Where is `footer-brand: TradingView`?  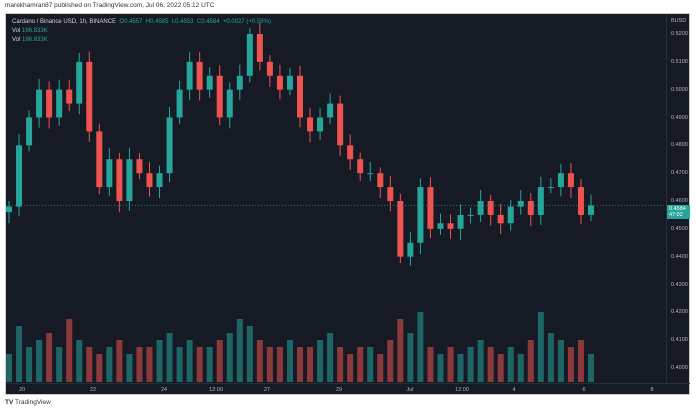
footer-brand: TradingView is located at coordinates (33, 402).